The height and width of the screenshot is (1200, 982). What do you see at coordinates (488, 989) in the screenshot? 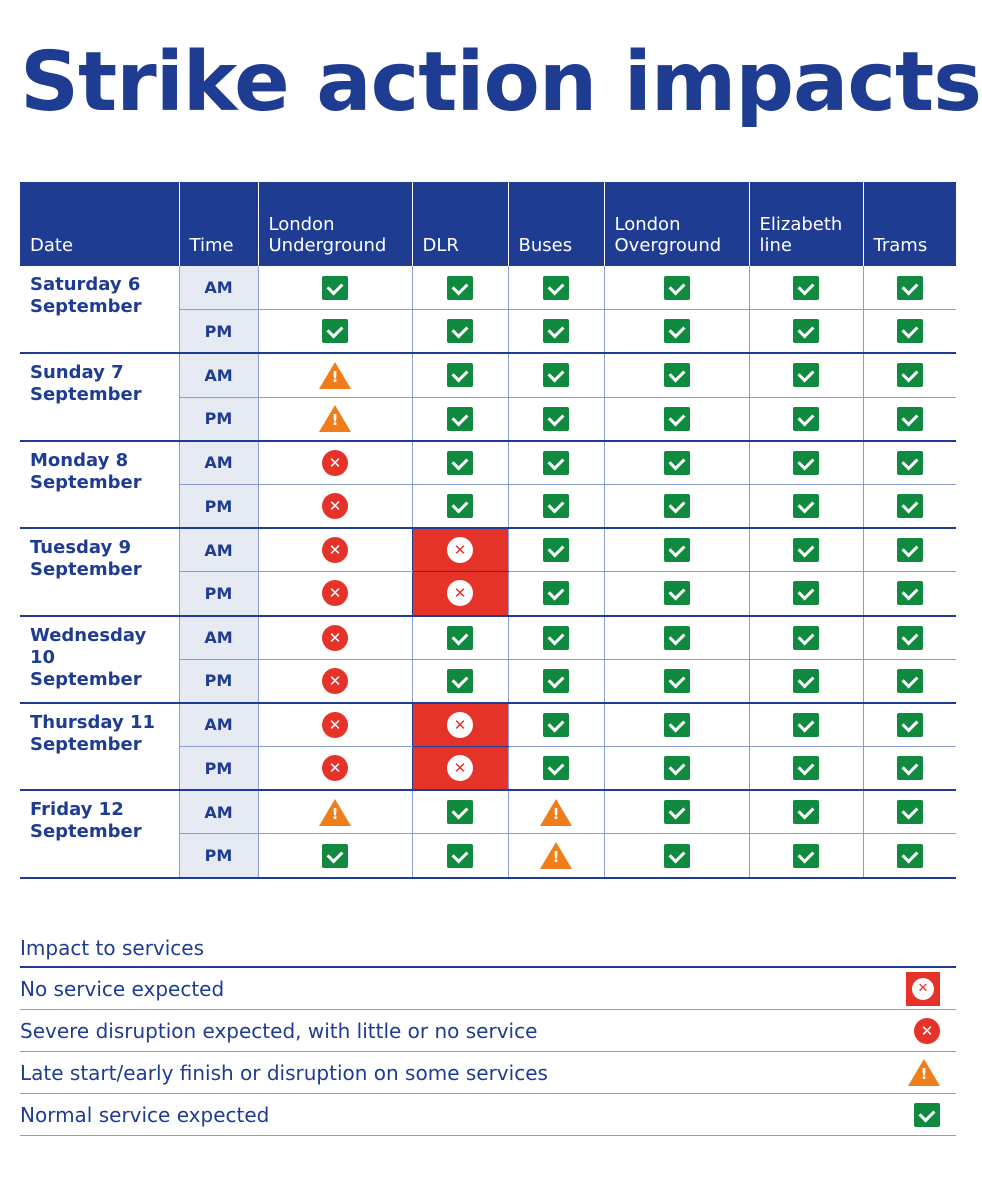
I see `legend-row: No service expected ✕` at bounding box center [488, 989].